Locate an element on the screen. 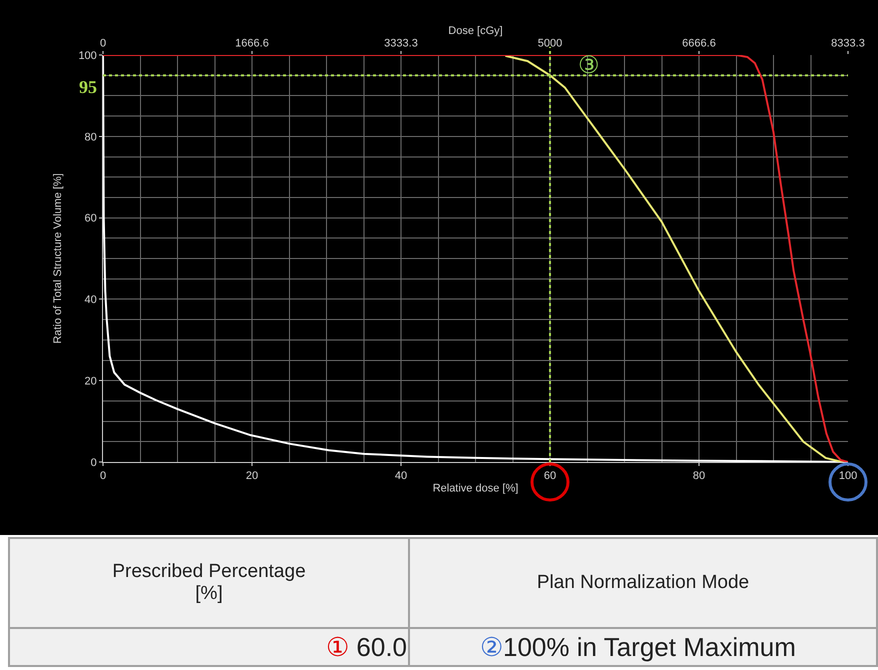 The width and height of the screenshot is (878, 670). y-tick-label: 20 is located at coordinates (90, 381).